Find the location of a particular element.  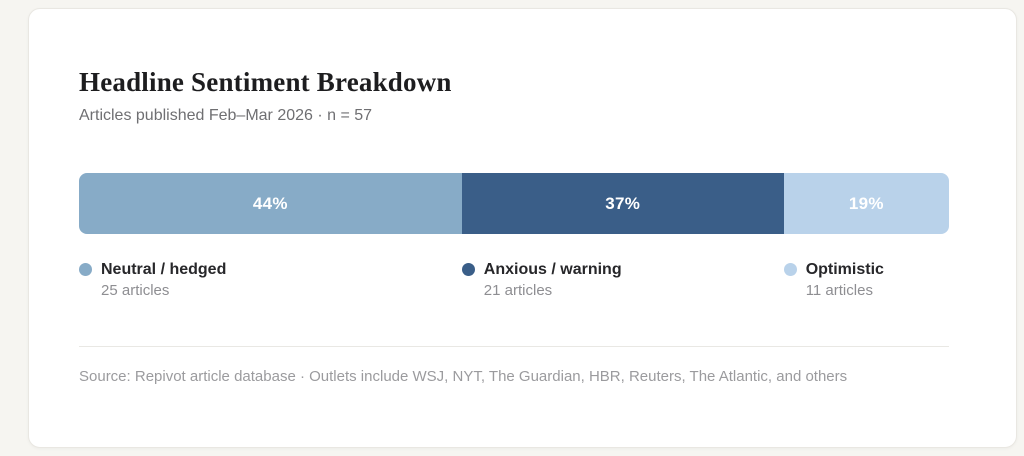

legend-count: 11 articles is located at coordinates (839, 290).